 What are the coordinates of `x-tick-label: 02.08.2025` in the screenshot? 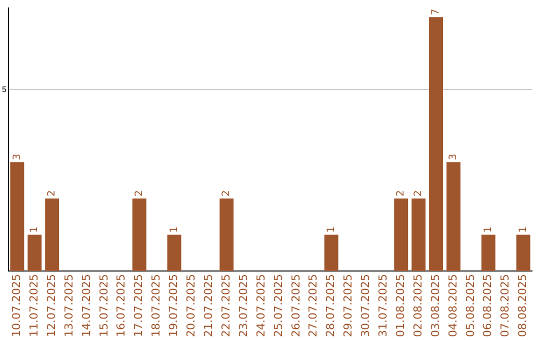 It's located at (417, 306).